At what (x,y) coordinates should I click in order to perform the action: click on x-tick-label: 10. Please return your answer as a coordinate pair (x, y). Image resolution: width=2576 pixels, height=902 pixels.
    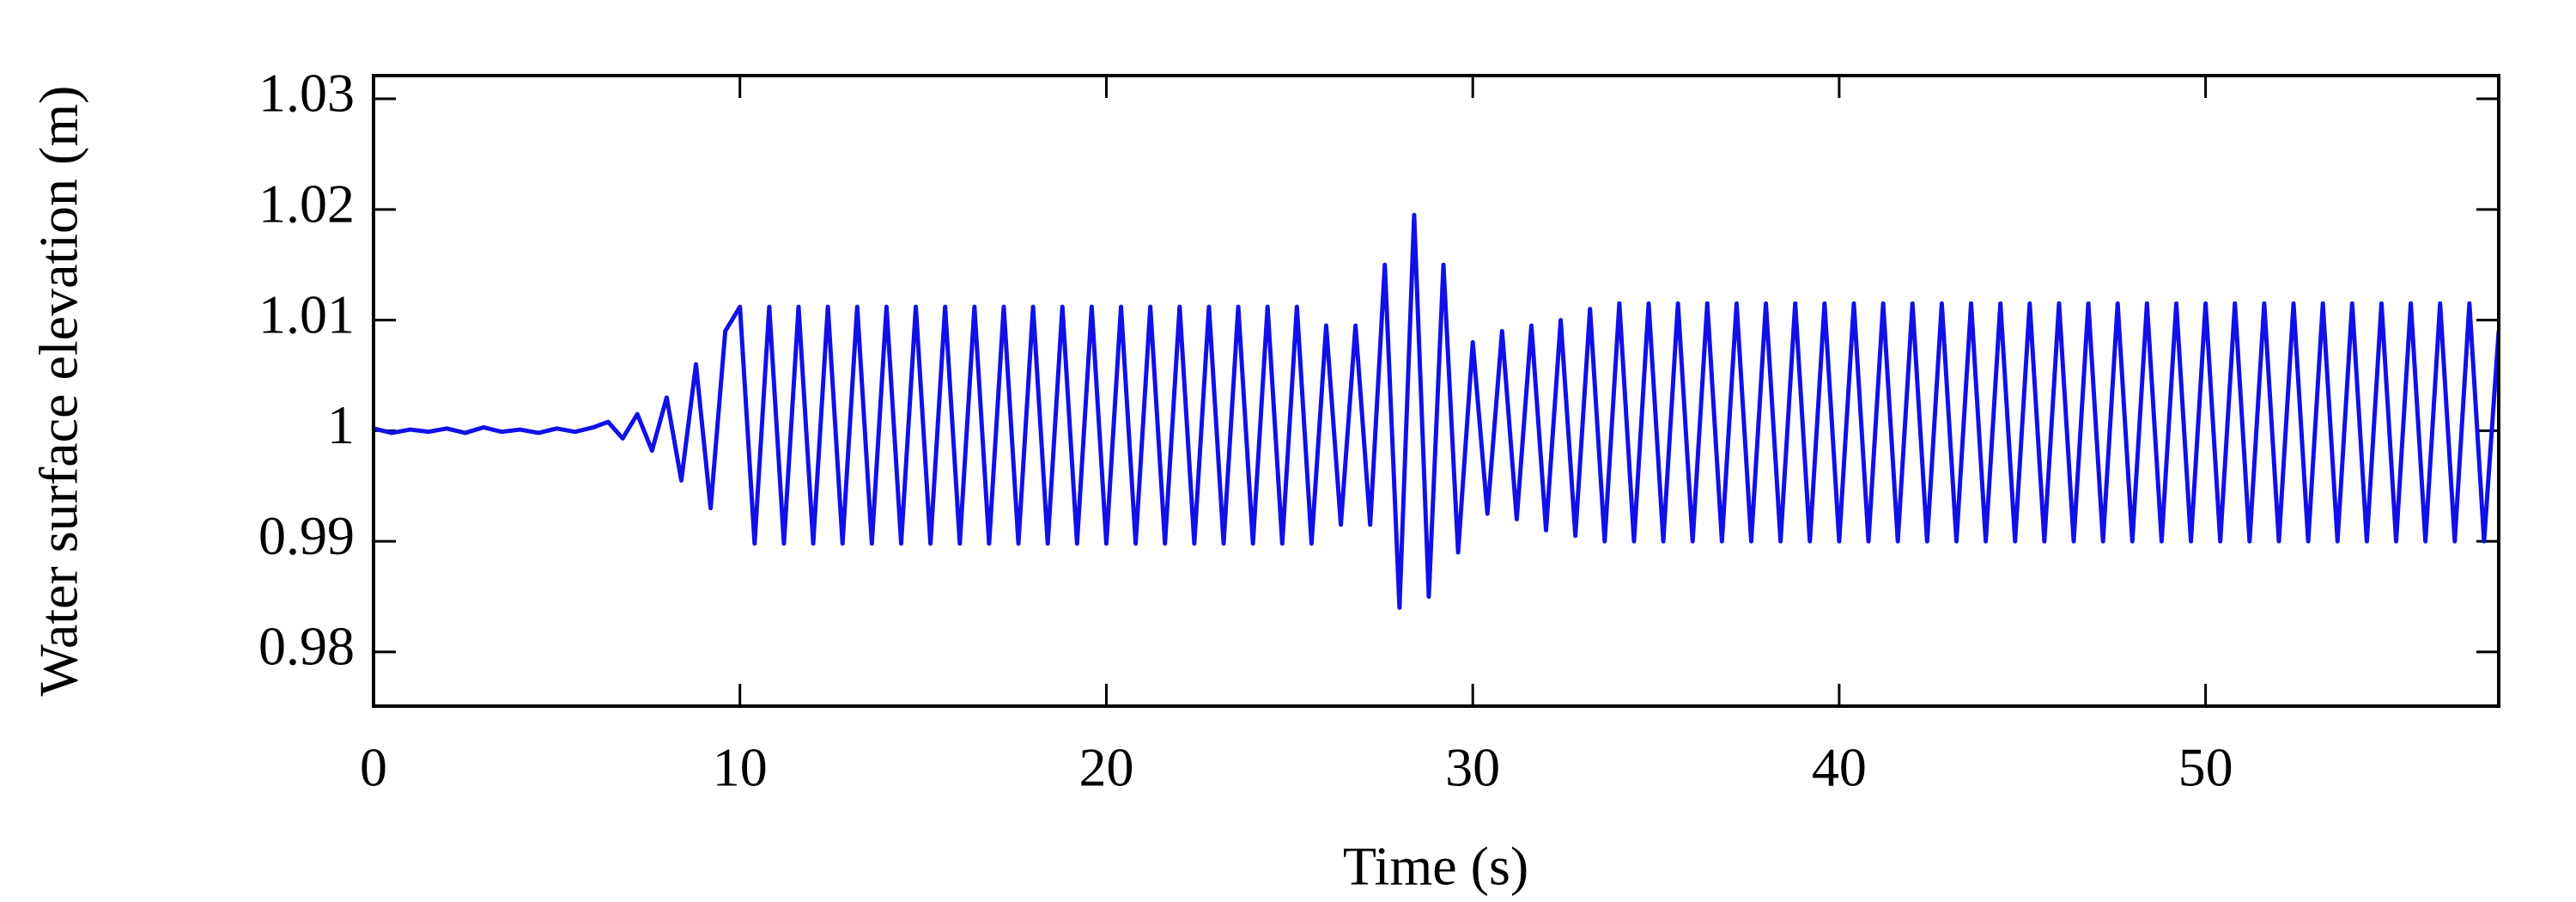
    Looking at the image, I should click on (740, 767).